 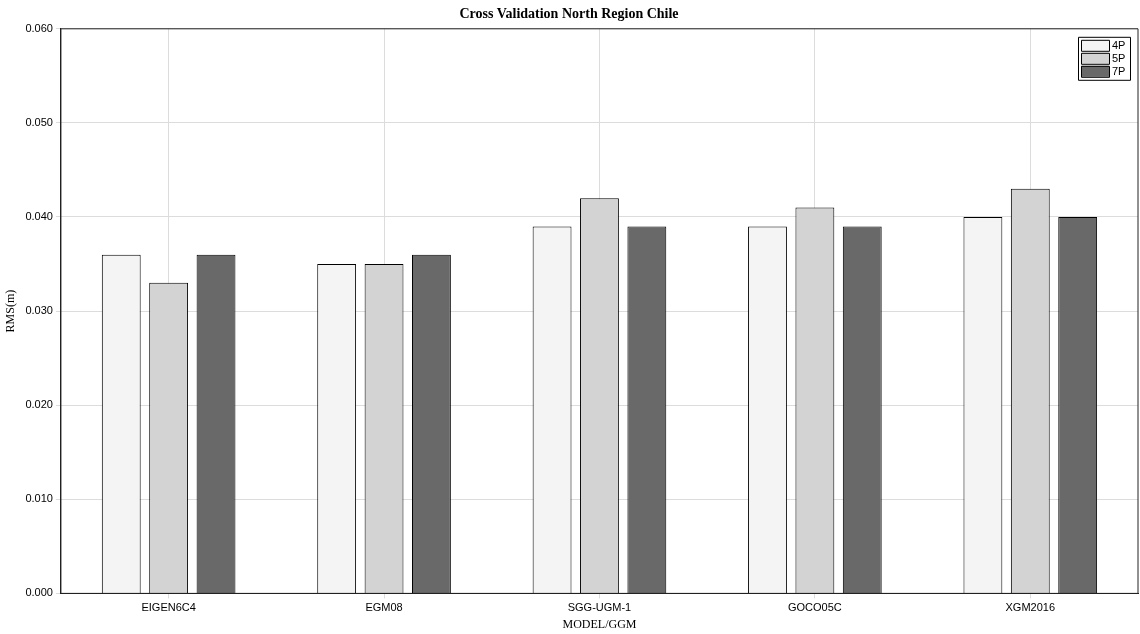 I want to click on x-tick-label: EIGEN6C4, so click(x=168, y=607).